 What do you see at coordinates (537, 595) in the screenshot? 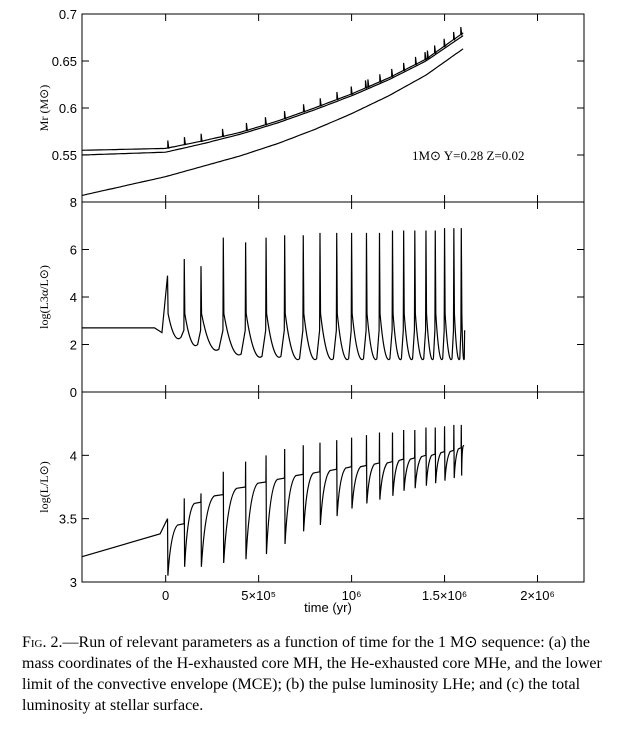
I see `x-tick-label: 2×10⁶` at bounding box center [537, 595].